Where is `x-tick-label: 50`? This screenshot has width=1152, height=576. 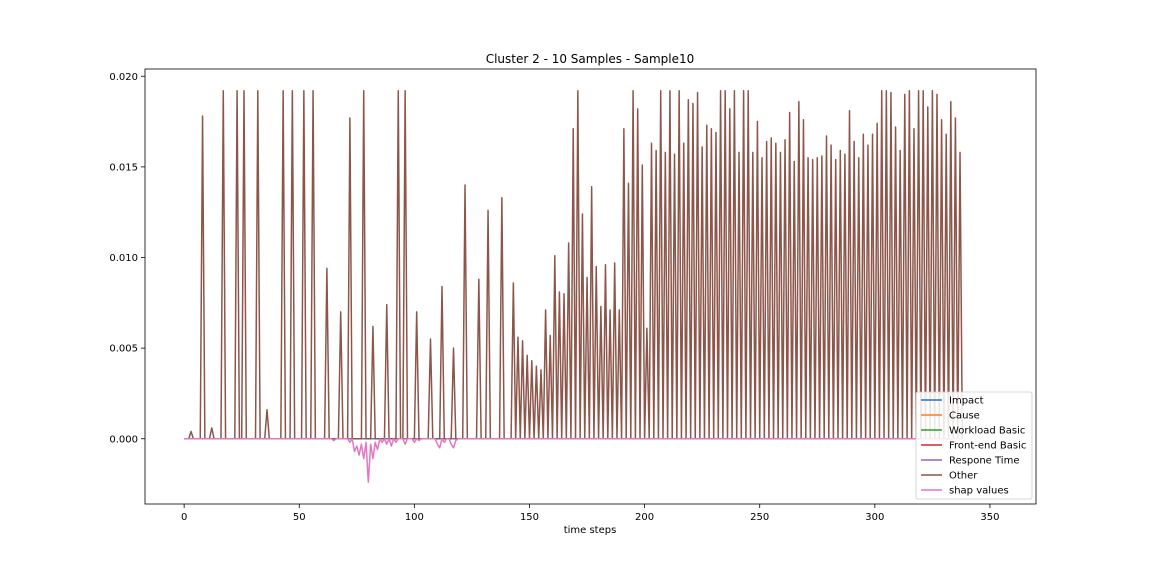 x-tick-label: 50 is located at coordinates (299, 517).